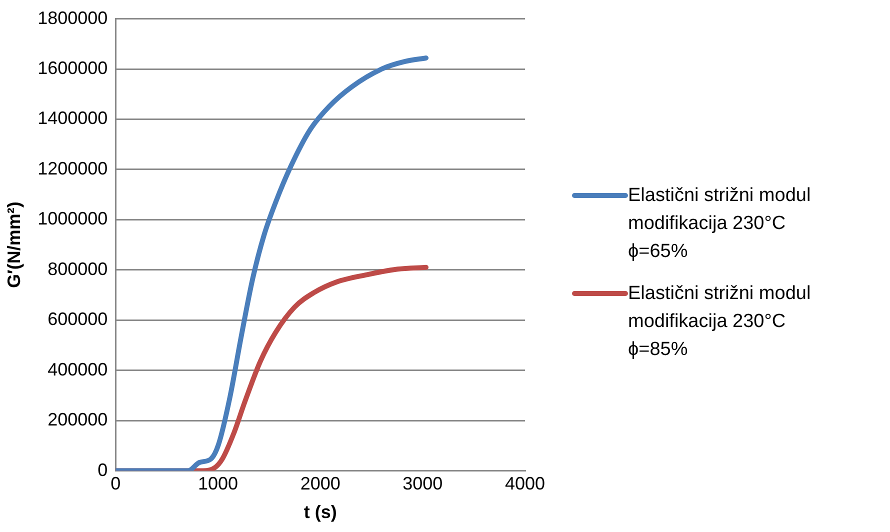  Describe the element at coordinates (720, 322) in the screenshot. I see `legend-label: Elastični strižni modul modifikacija 230°C ϕ=85%` at that location.